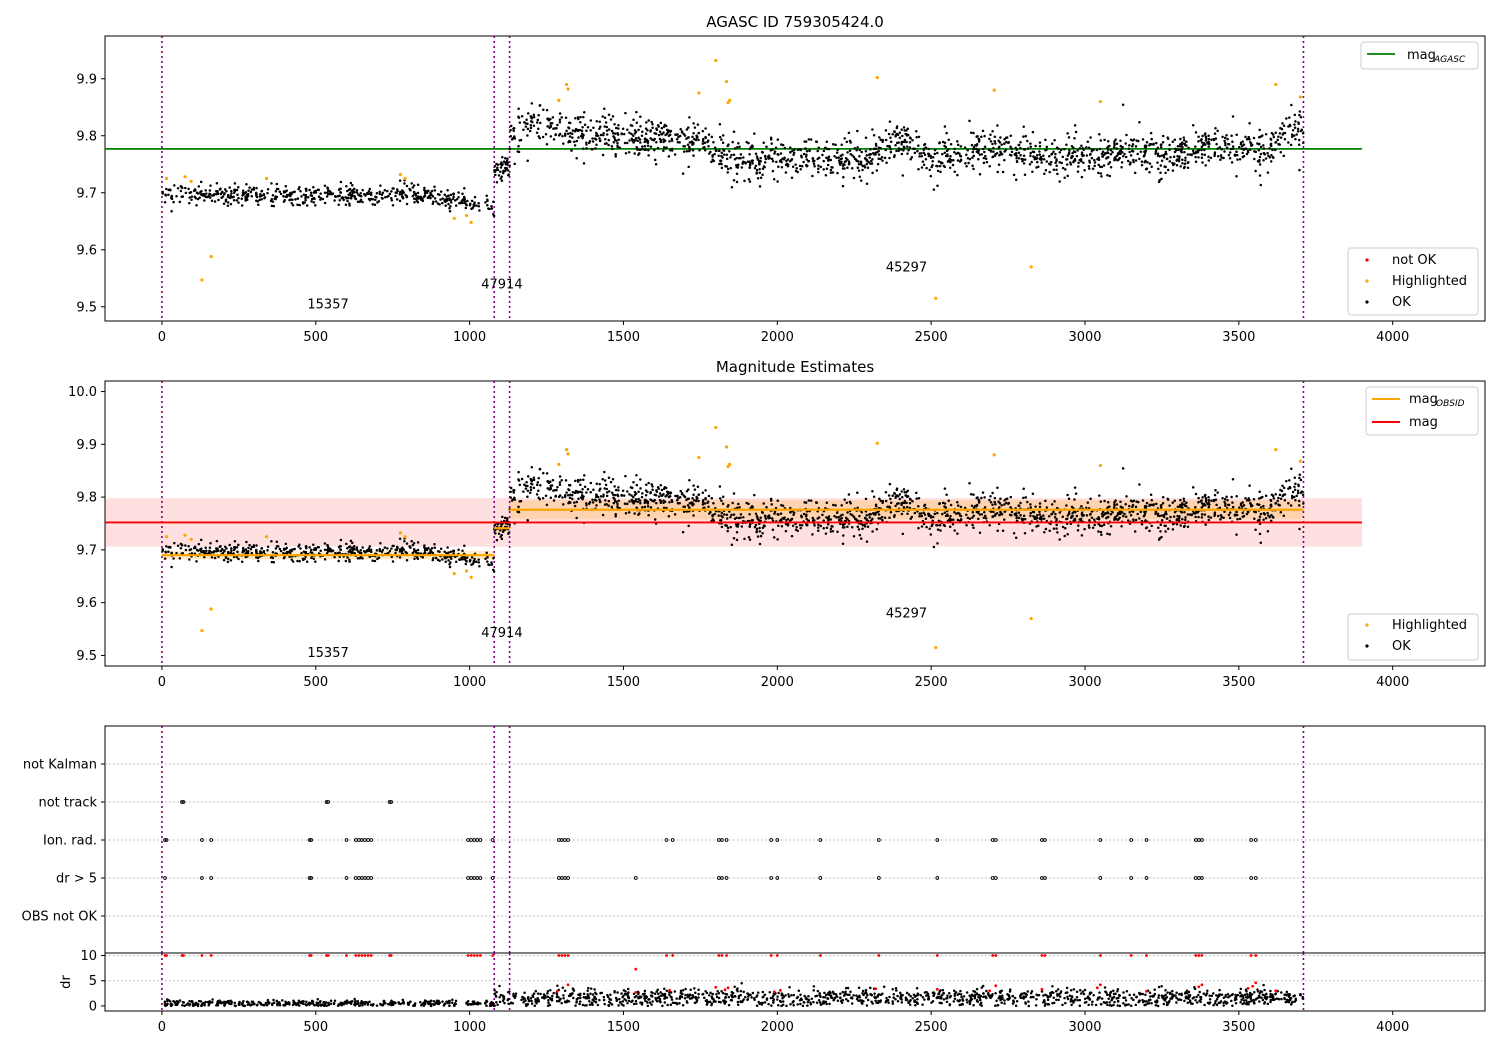 The height and width of the screenshot is (1050, 1500). I want to click on dr-ok-point, so click(224, 1005).